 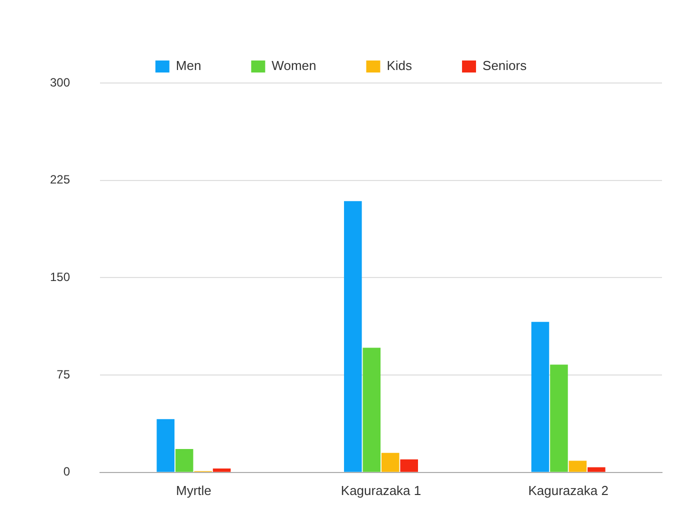 I want to click on y-tick-label: 225, so click(x=60, y=179).